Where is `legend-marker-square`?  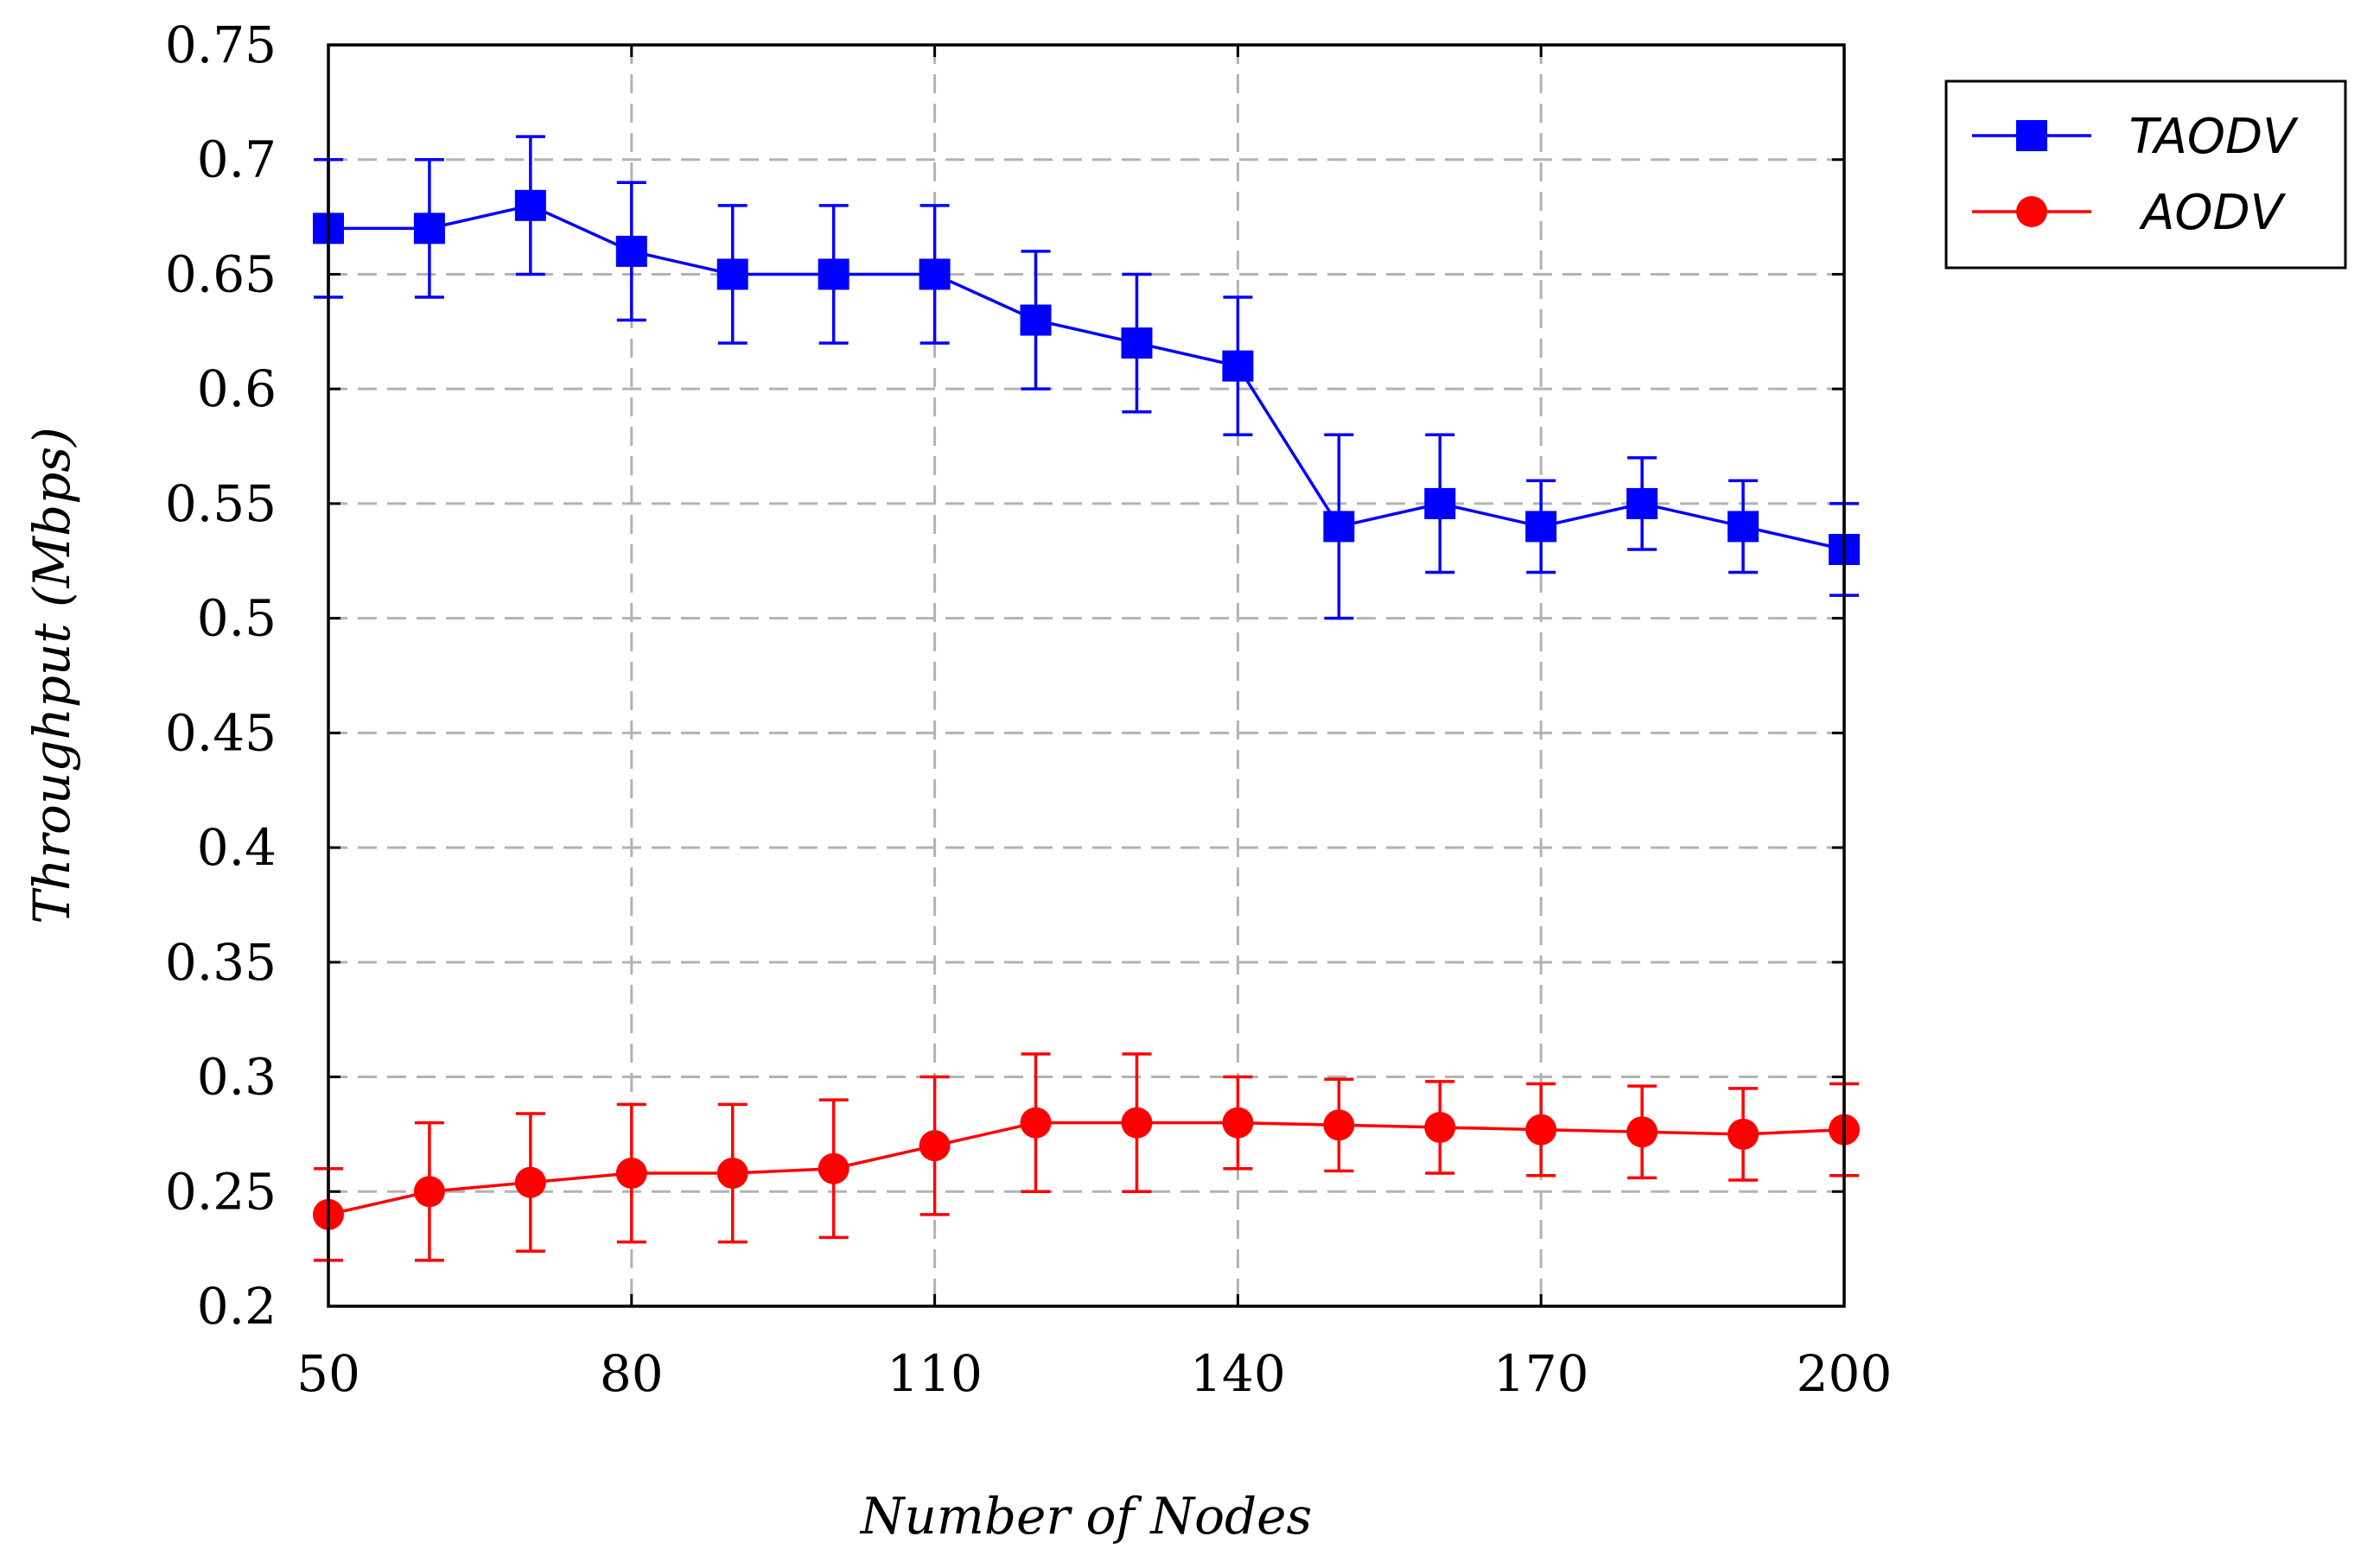 legend-marker-square is located at coordinates (2031, 135).